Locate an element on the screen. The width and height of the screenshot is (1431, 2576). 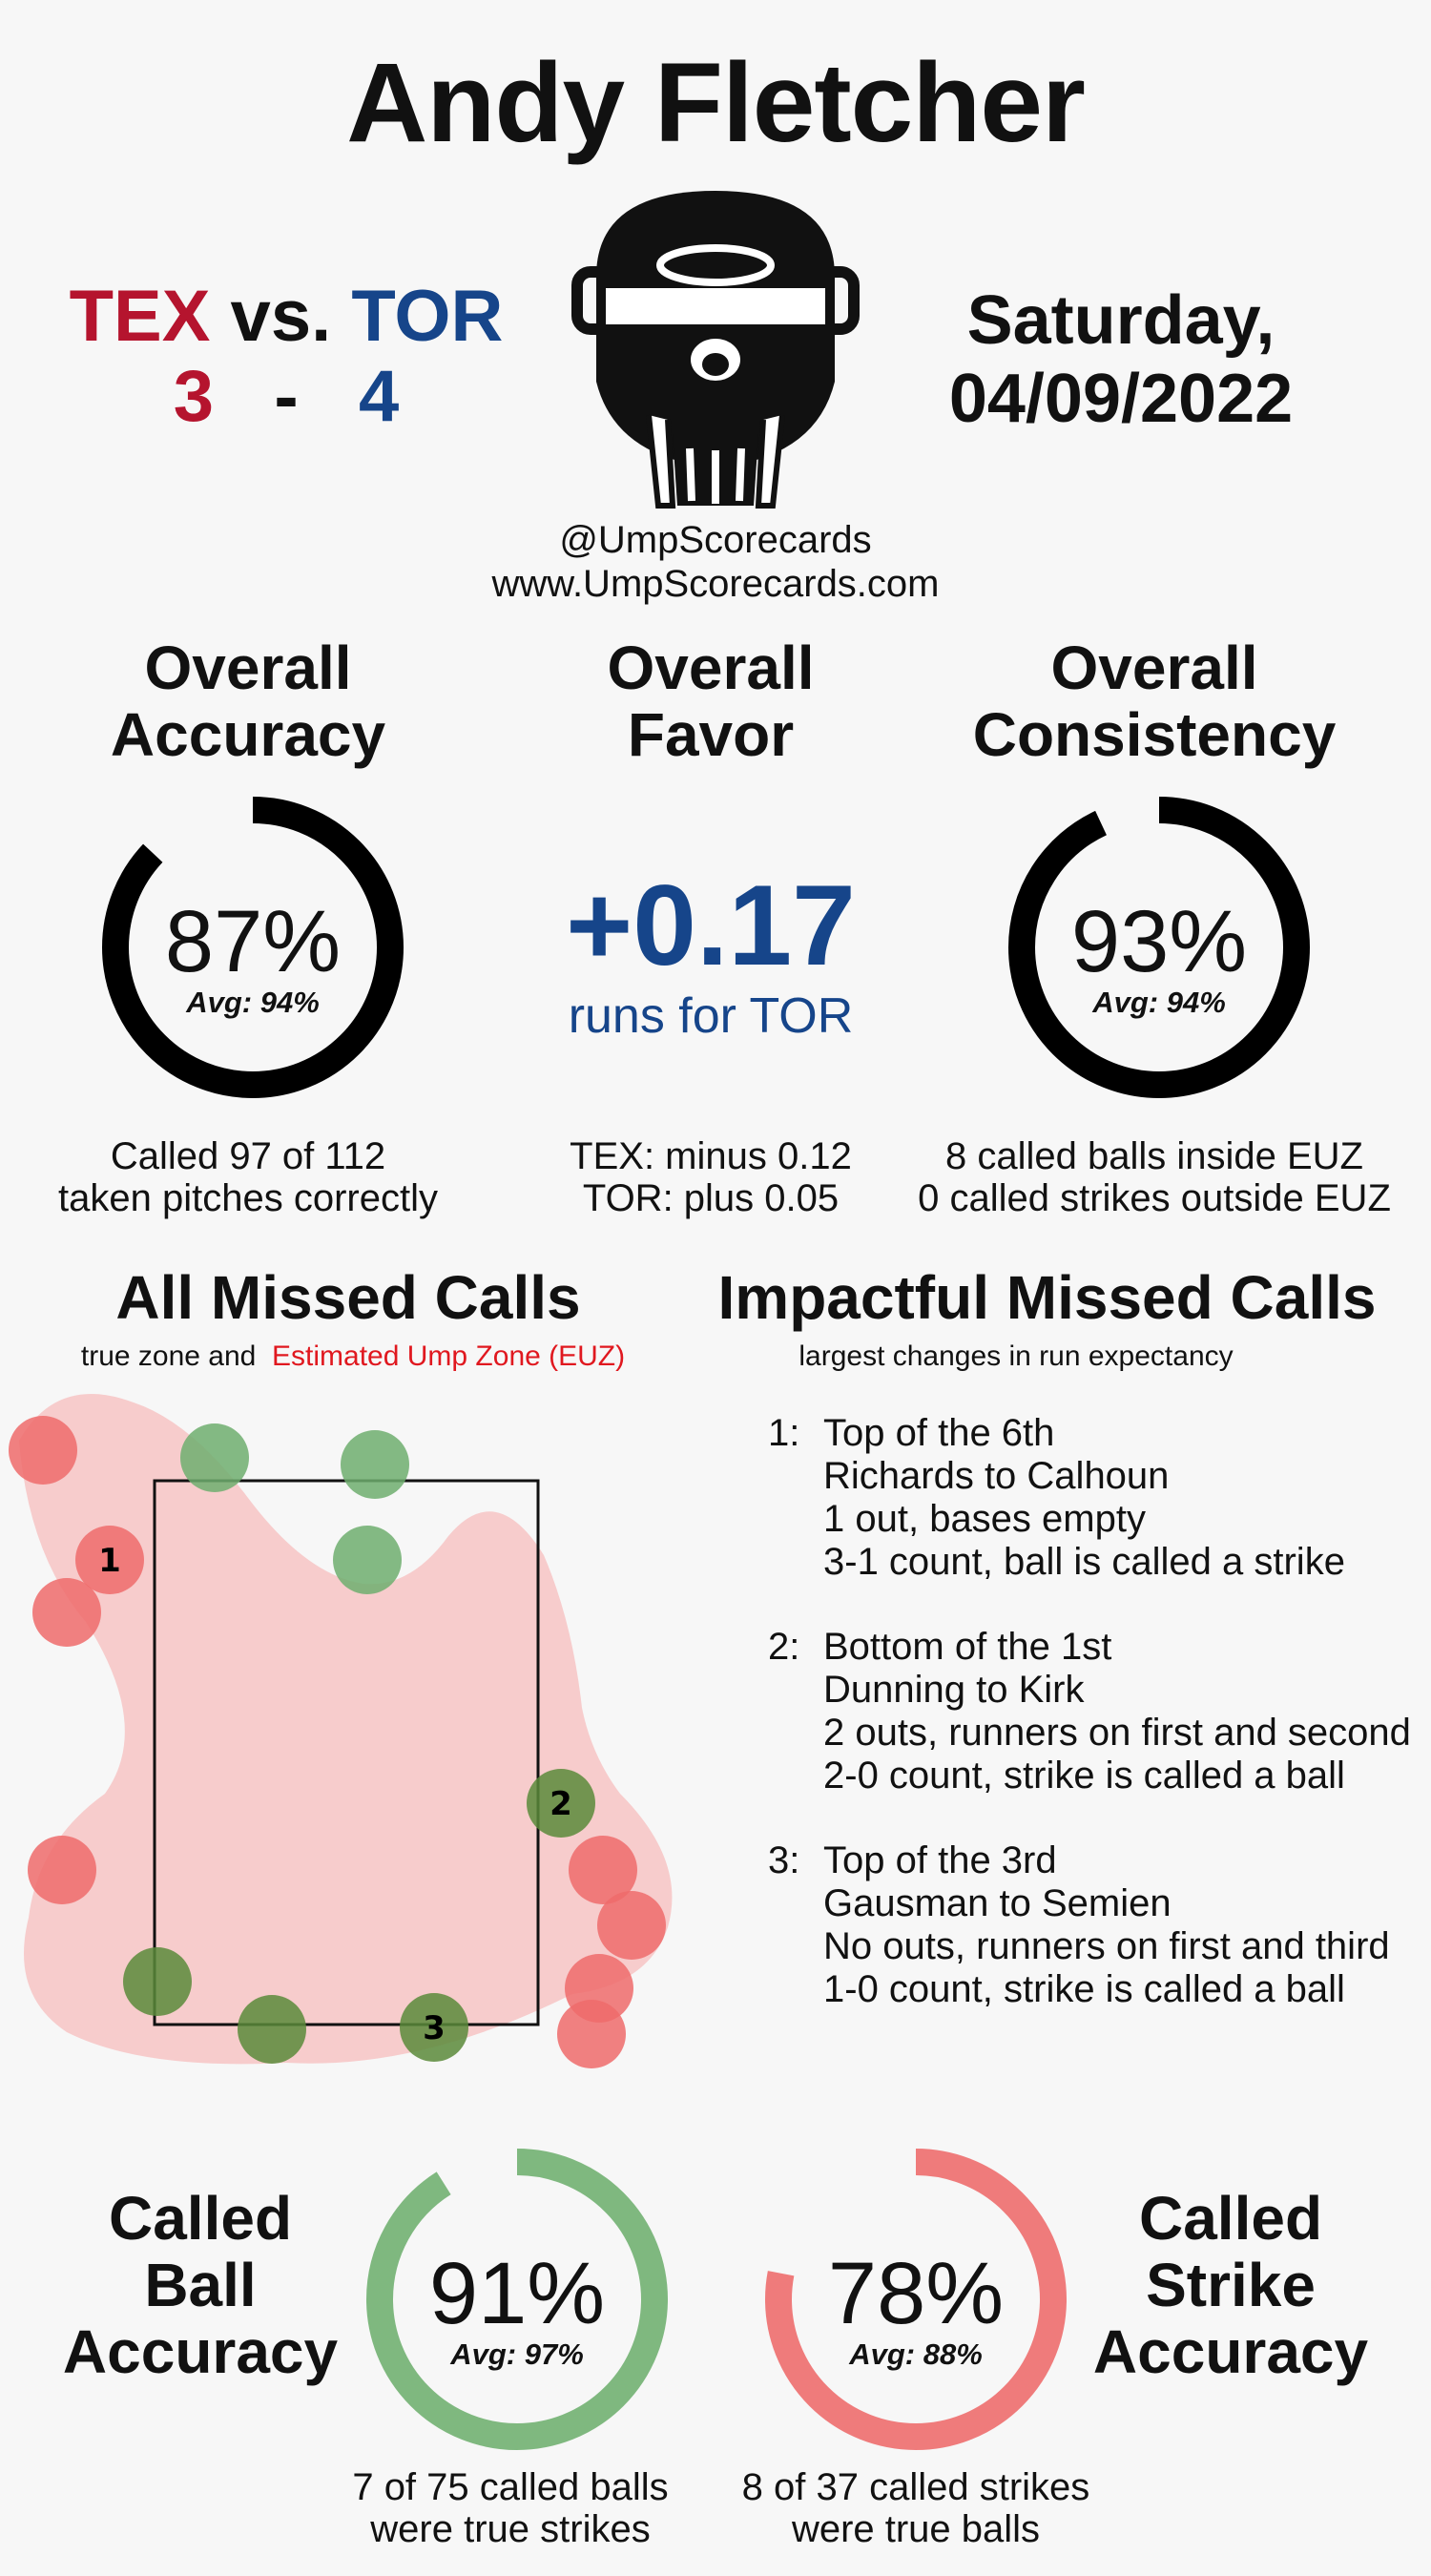
team-line: TEX vs. TOR is located at coordinates (286, 317).